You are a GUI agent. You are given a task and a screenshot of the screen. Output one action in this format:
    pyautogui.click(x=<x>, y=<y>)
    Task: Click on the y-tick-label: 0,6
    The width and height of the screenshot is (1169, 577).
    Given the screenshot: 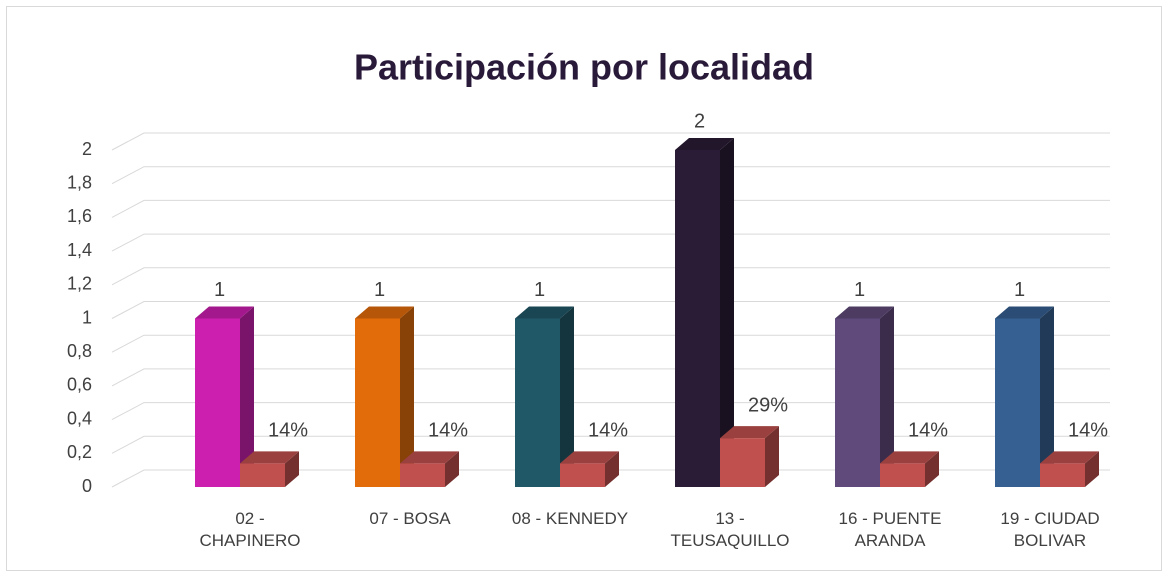 What is the action you would take?
    pyautogui.click(x=79, y=385)
    